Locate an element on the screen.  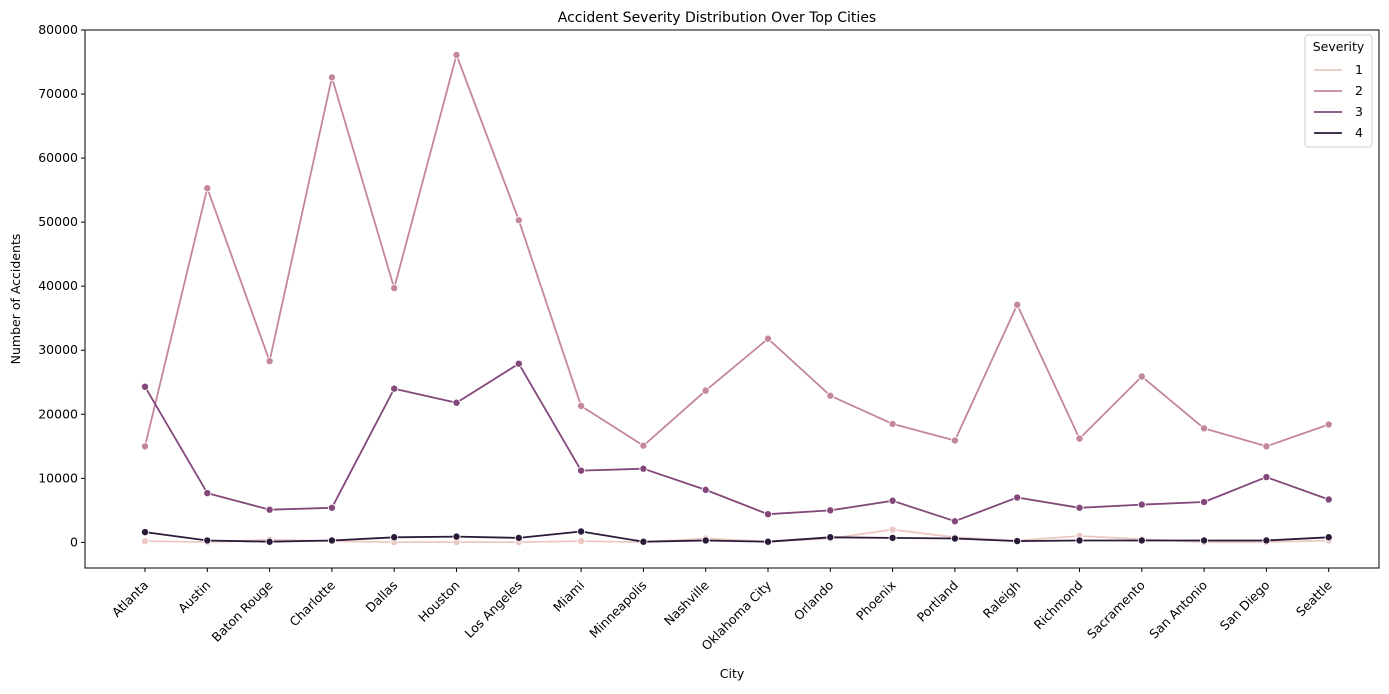
y-tick-label: 50000 is located at coordinates (58, 221).